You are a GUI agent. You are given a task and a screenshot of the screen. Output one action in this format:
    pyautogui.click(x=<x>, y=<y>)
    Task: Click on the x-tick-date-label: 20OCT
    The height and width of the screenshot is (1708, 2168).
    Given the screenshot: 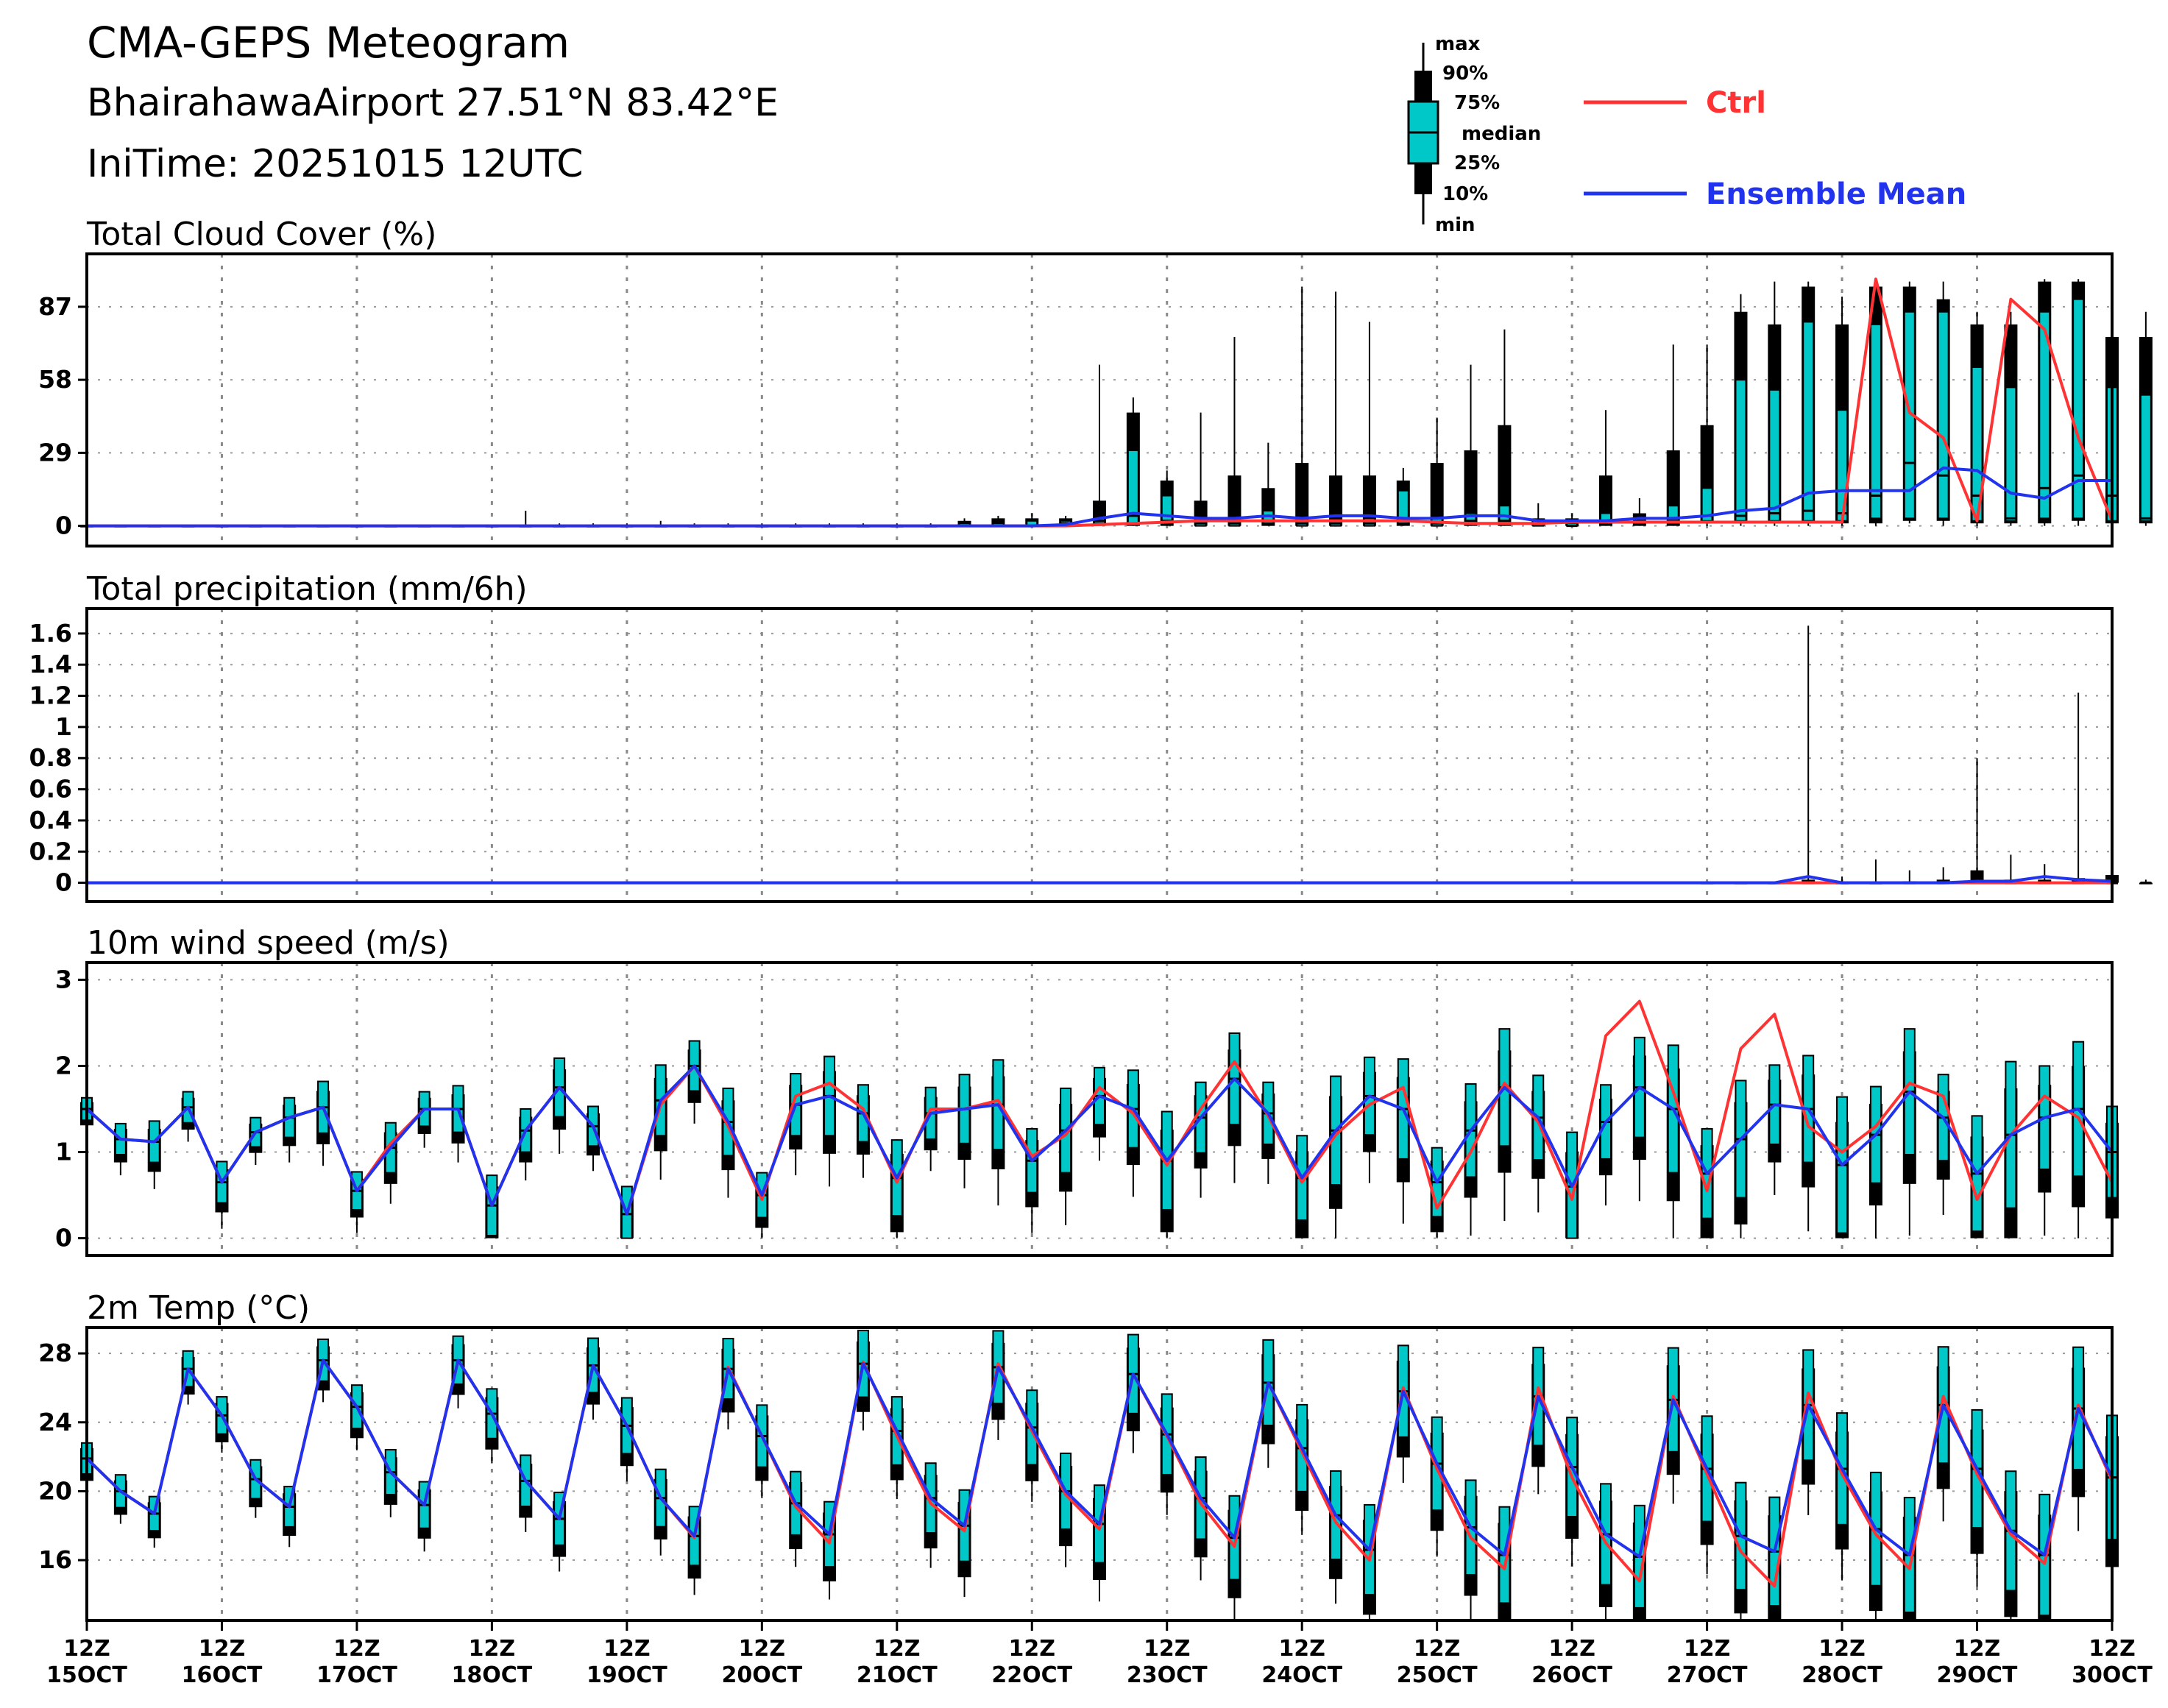 What is the action you would take?
    pyautogui.click(x=761, y=1675)
    